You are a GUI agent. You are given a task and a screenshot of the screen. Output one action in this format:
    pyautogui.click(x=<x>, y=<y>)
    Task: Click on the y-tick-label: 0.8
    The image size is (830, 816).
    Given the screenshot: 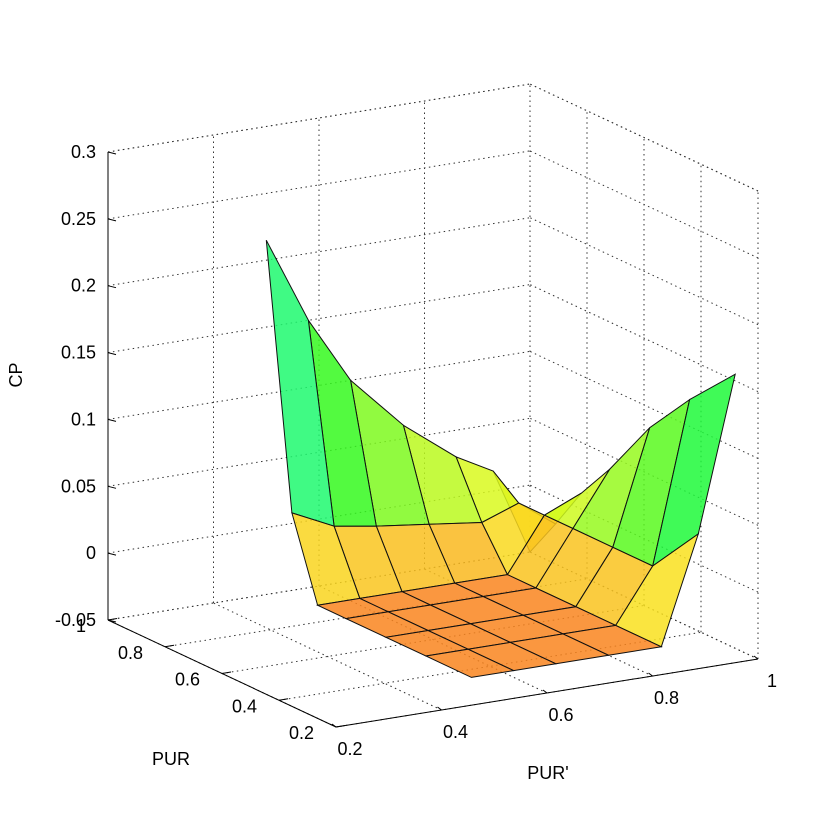 What is the action you would take?
    pyautogui.click(x=130, y=653)
    